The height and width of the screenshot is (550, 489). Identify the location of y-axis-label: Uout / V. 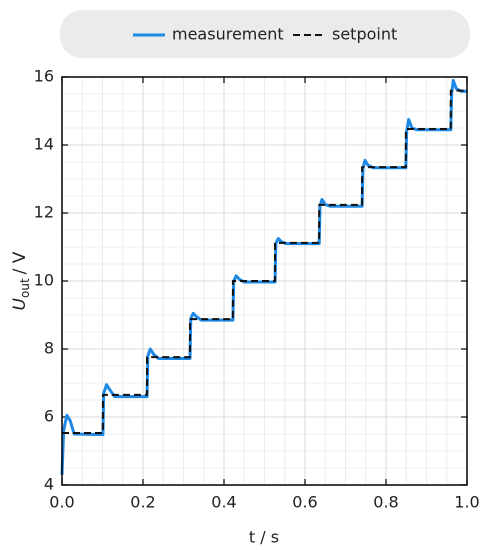
(21, 280).